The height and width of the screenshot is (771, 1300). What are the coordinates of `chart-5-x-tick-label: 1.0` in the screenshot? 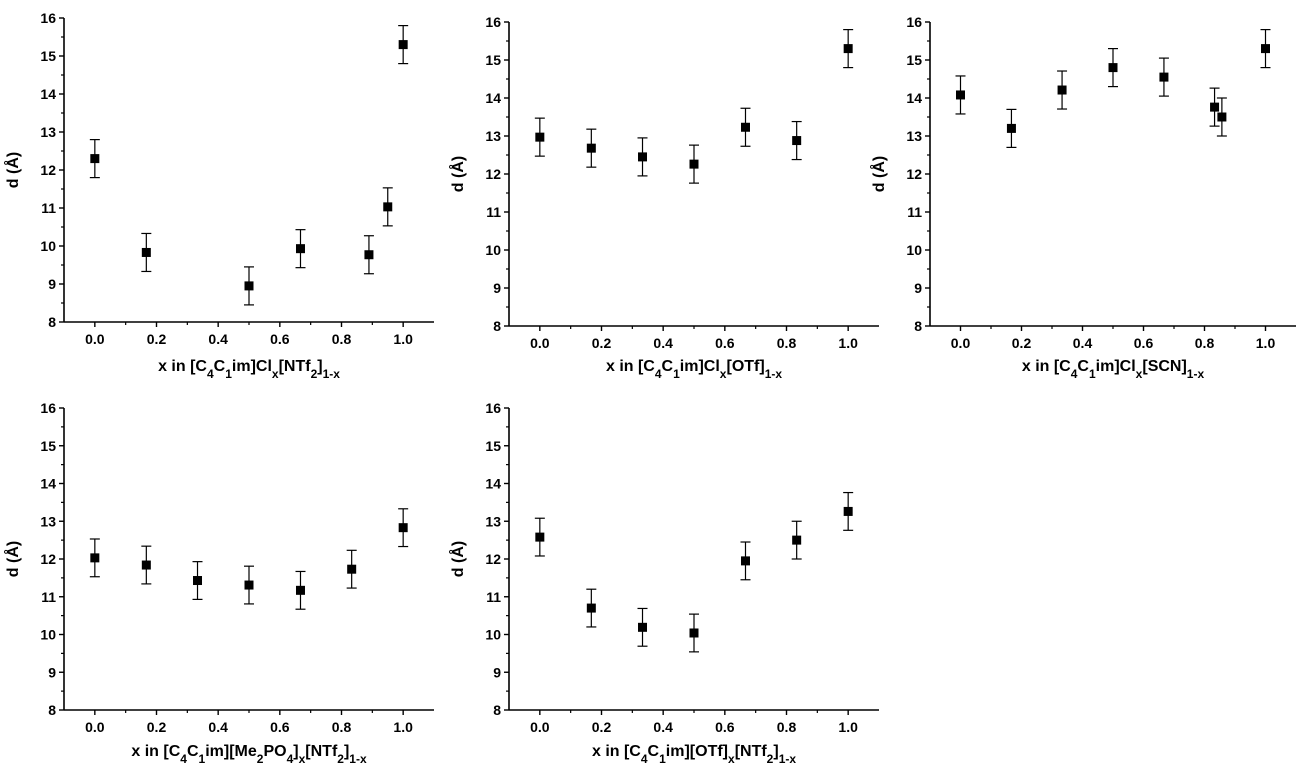 It's located at (848, 727).